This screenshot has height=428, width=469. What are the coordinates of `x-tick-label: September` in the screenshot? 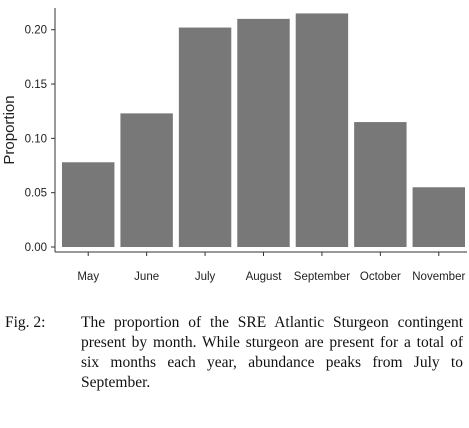 It's located at (322, 277).